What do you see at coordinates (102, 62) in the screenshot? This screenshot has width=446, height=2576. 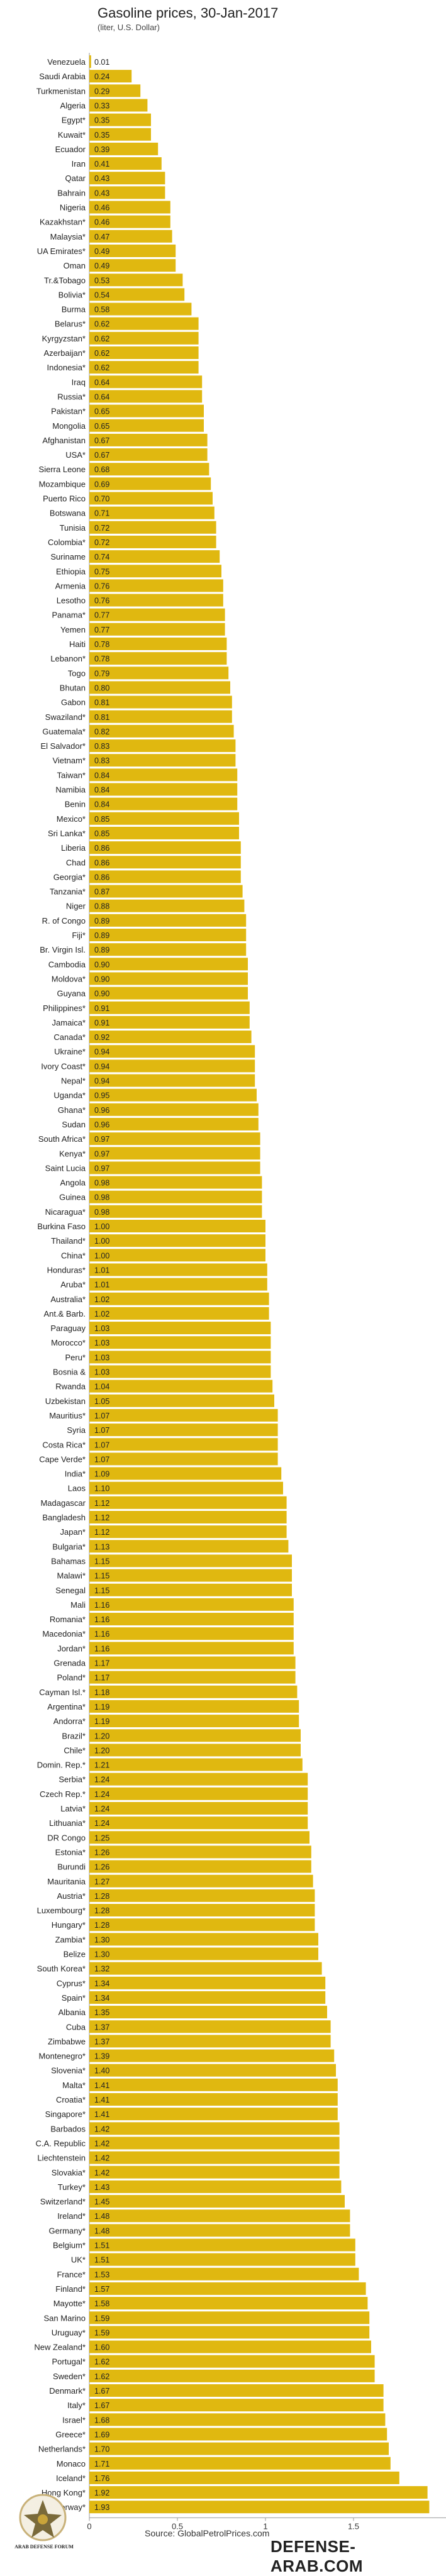 I see `value-label: 0.01` at bounding box center [102, 62].